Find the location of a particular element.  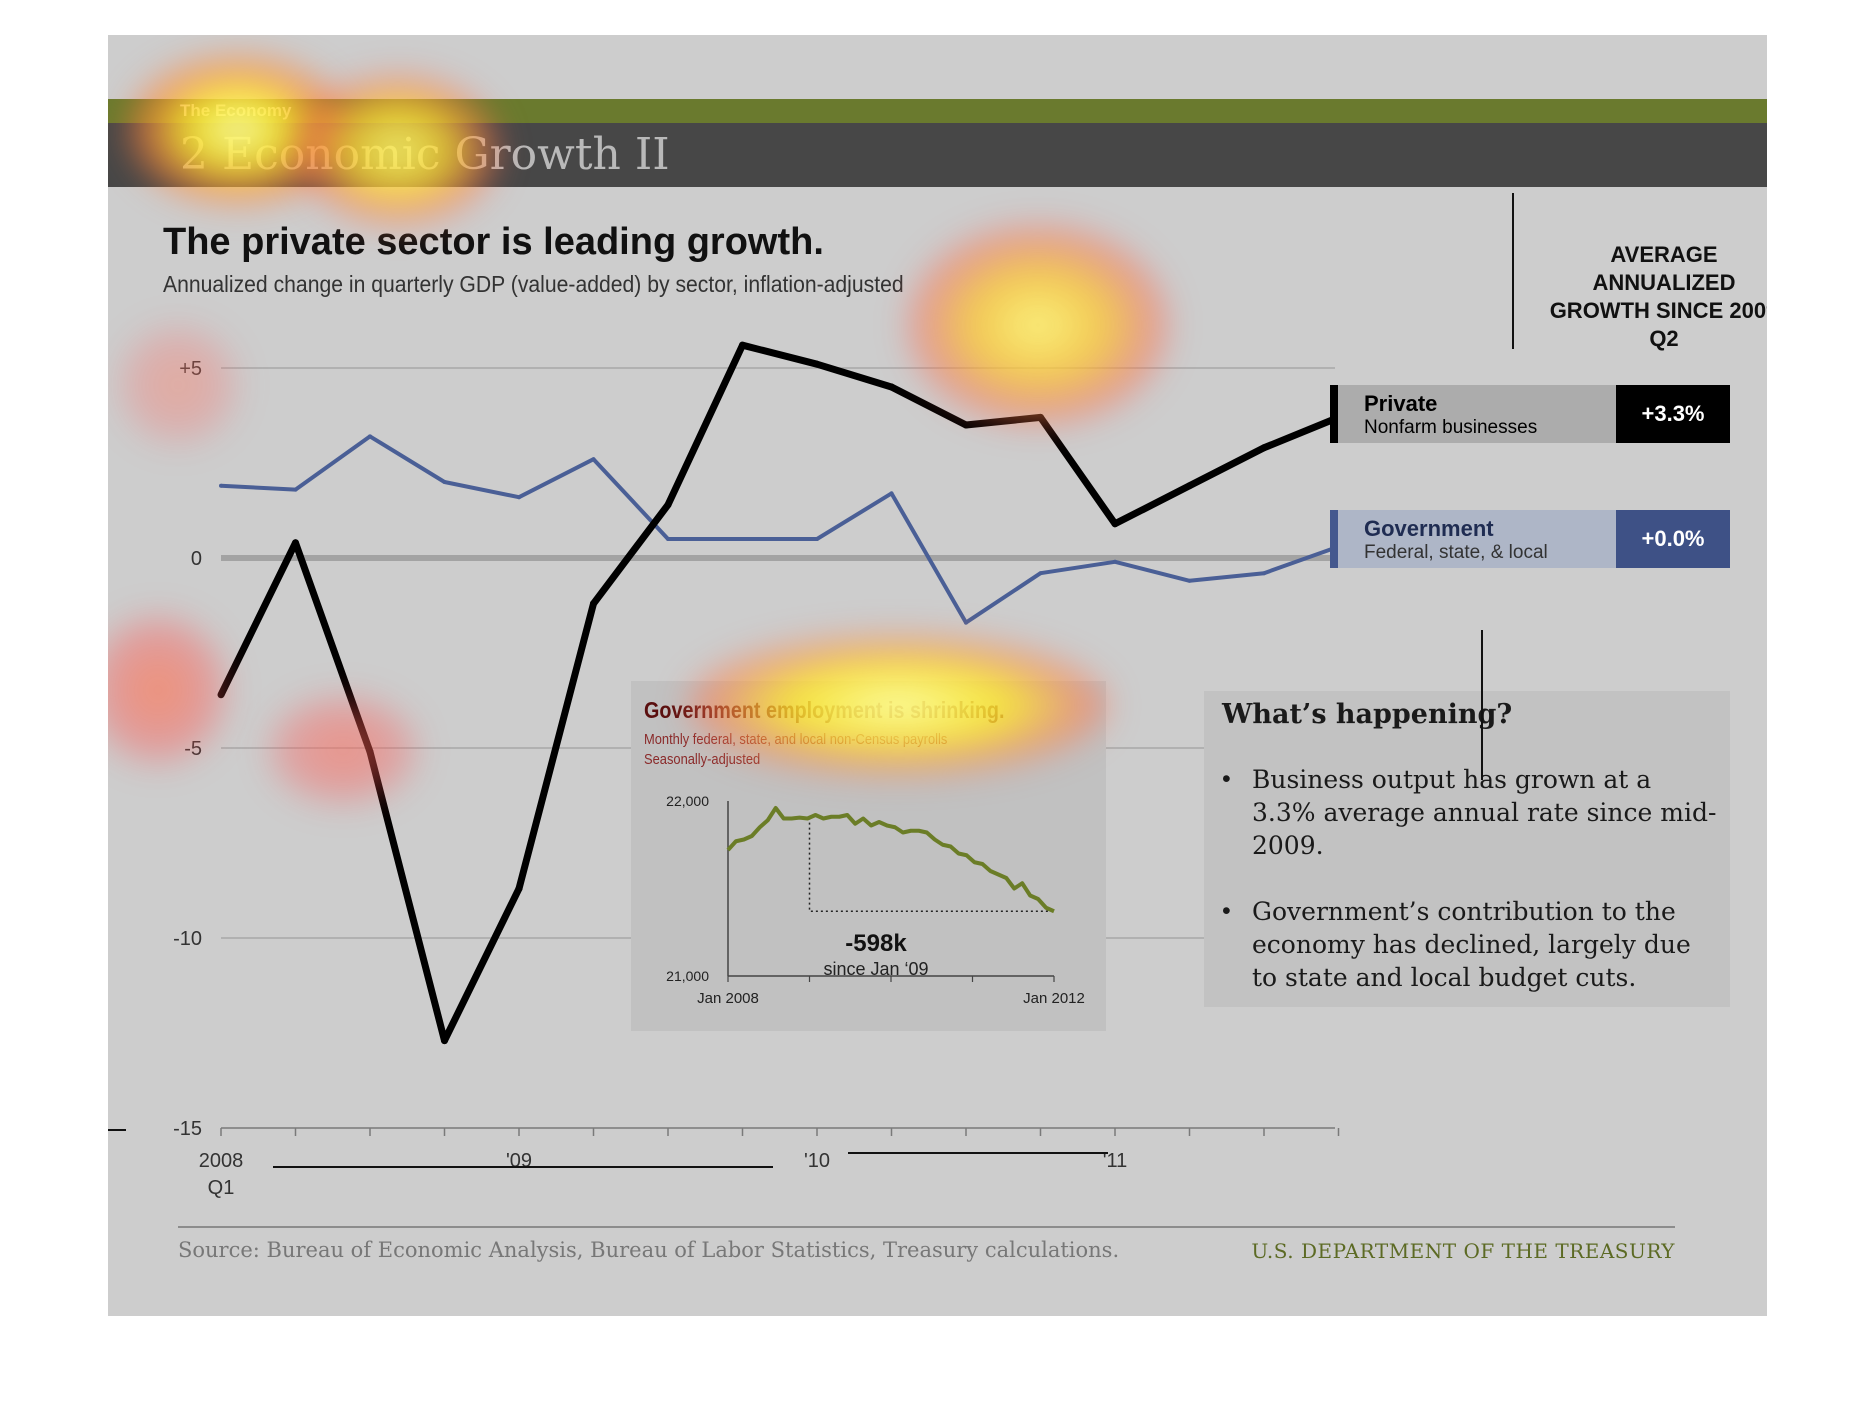

legend-government-sub: Federal, state, & local is located at coordinates (1456, 552).